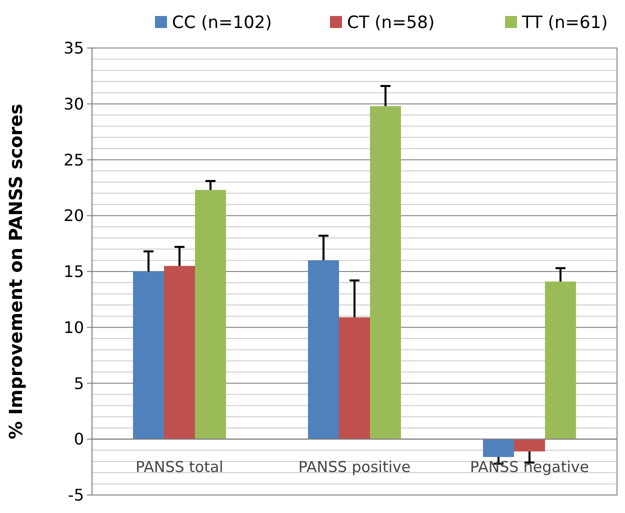 This screenshot has width=625, height=513. What do you see at coordinates (76, 495) in the screenshot?
I see `y-tick-label: -5` at bounding box center [76, 495].